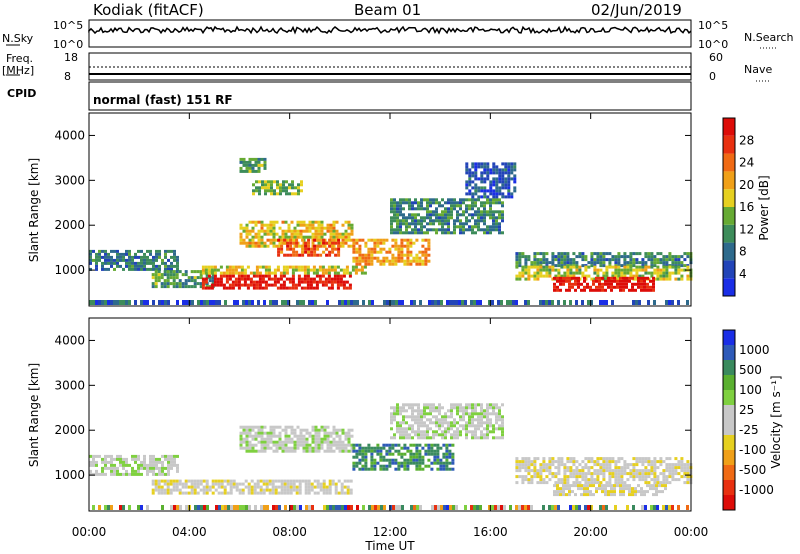 The width and height of the screenshot is (800, 554). Describe the element at coordinates (69, 475) in the screenshot. I see `velocity-ytick-label: 1000` at that location.